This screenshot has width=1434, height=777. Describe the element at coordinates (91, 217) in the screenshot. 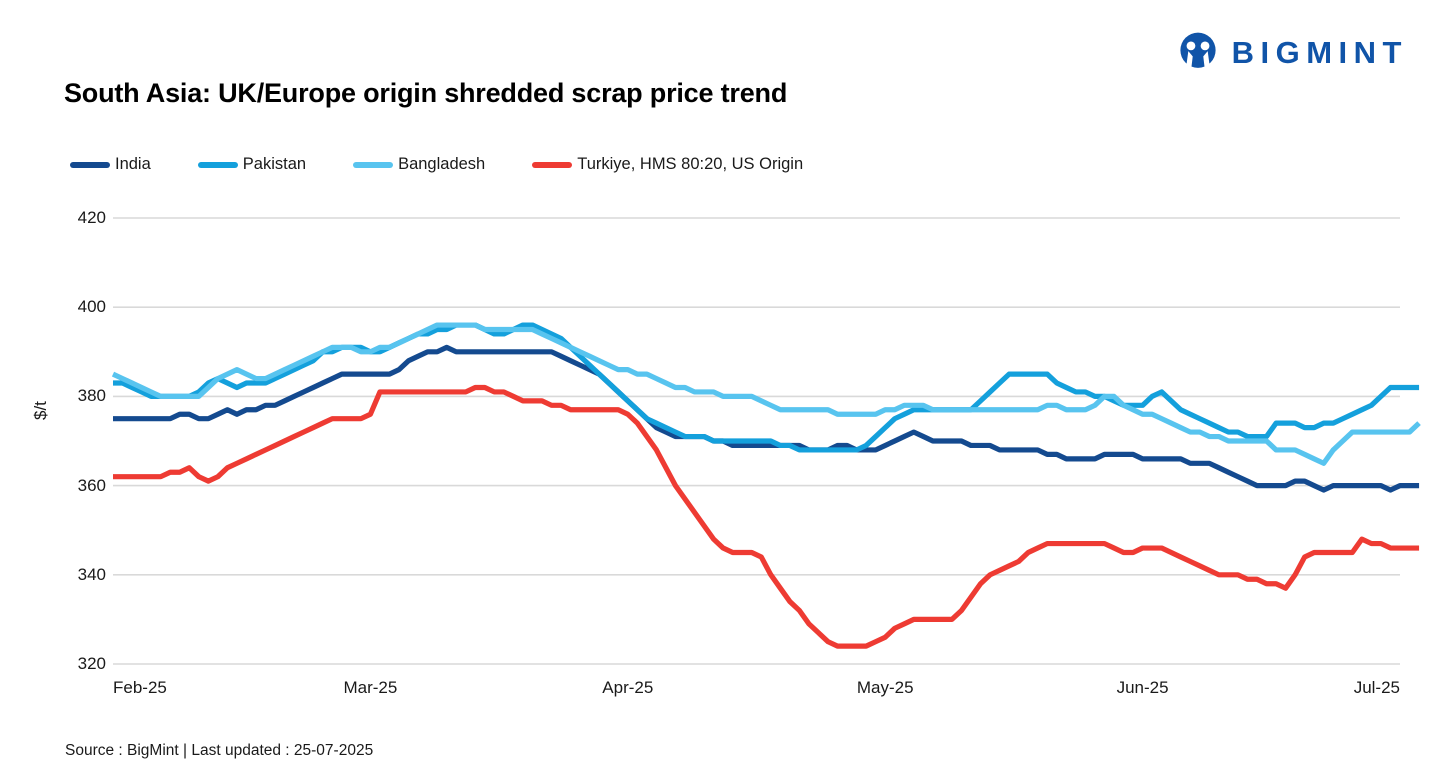

I see `y-tick-420: 420` at that location.